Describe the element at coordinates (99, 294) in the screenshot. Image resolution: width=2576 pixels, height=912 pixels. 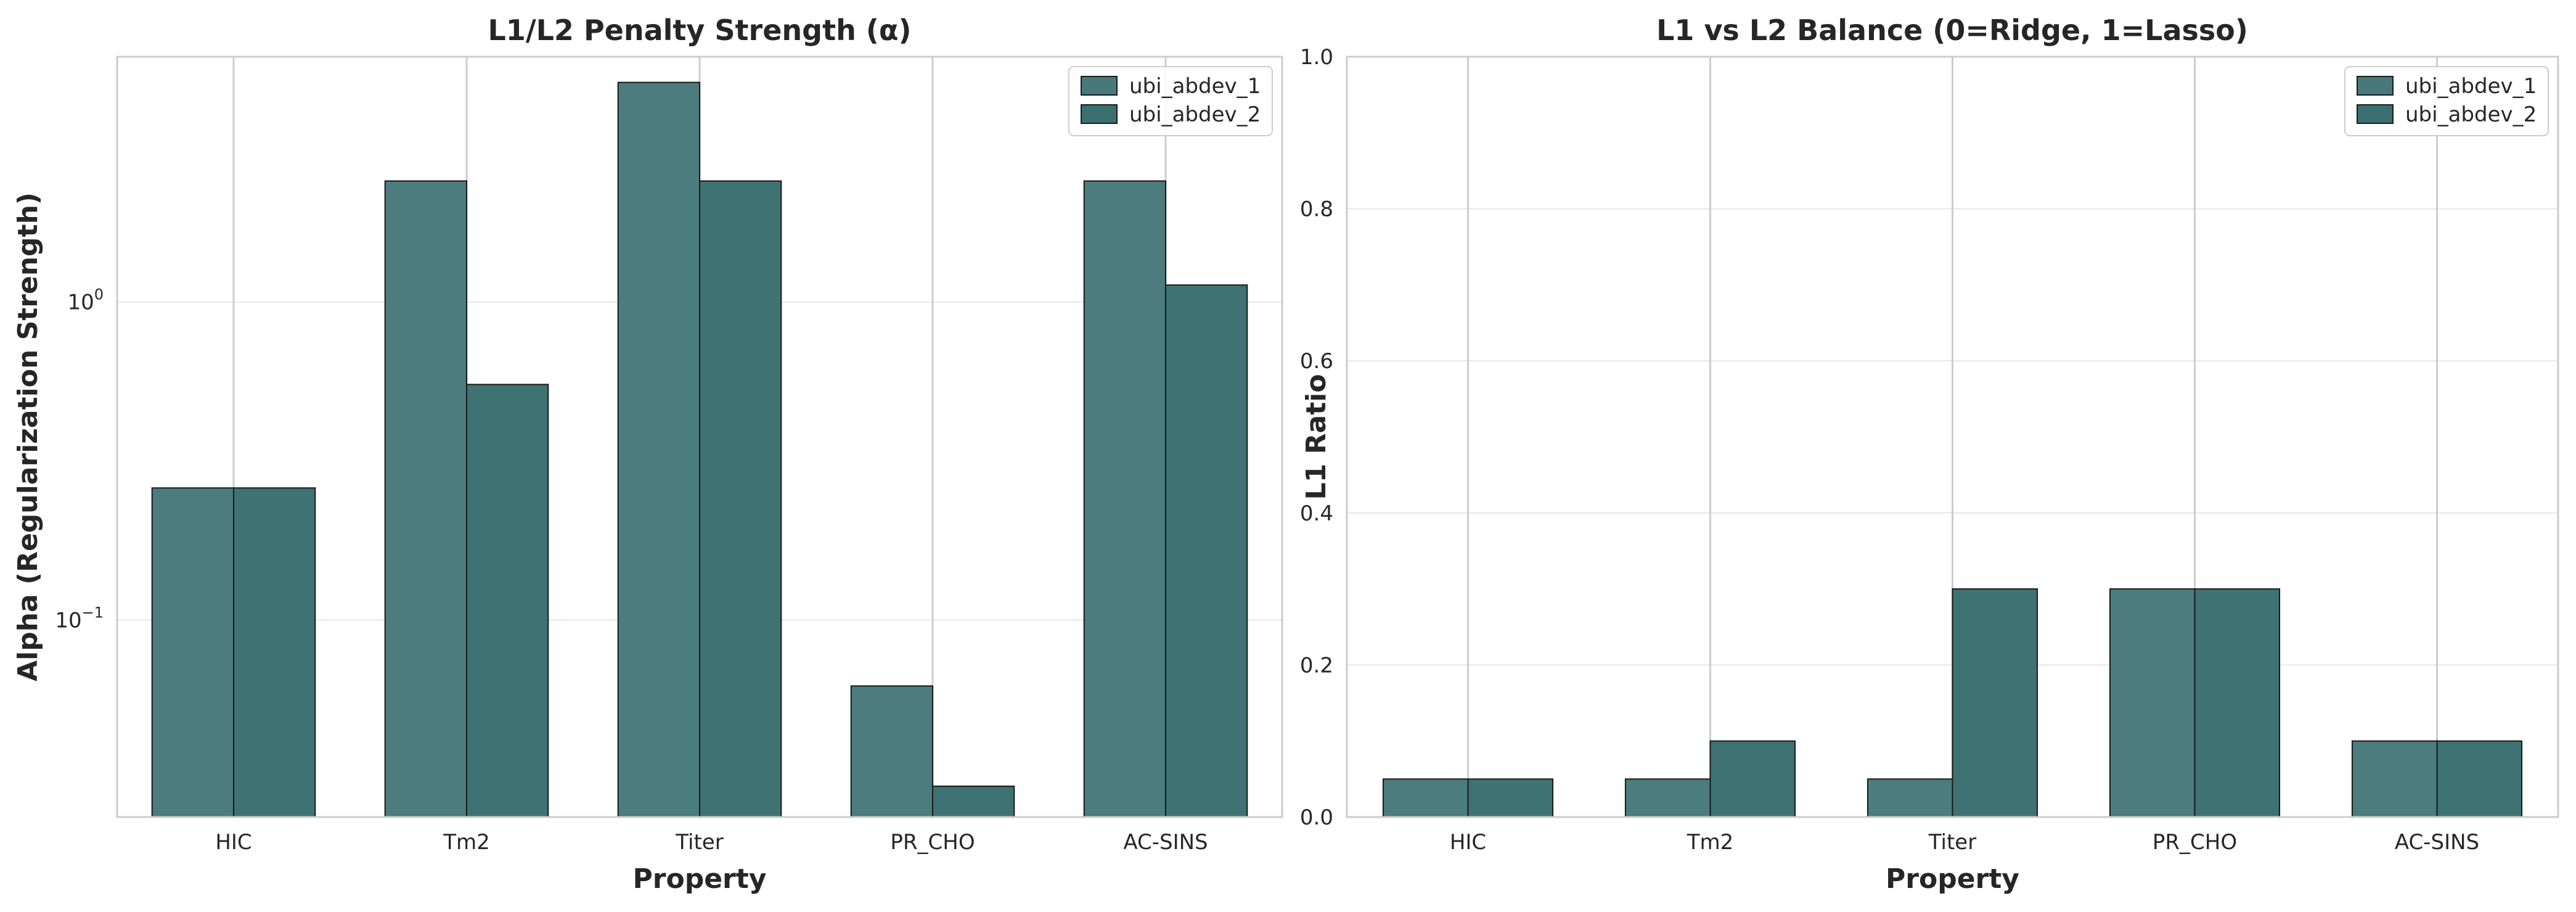
I see `y-tick-exponent: 0` at that location.